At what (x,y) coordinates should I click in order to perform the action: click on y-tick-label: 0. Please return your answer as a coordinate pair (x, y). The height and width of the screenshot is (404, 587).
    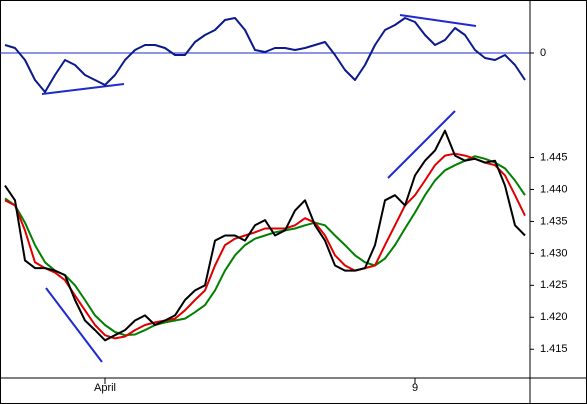
    Looking at the image, I should click on (543, 53).